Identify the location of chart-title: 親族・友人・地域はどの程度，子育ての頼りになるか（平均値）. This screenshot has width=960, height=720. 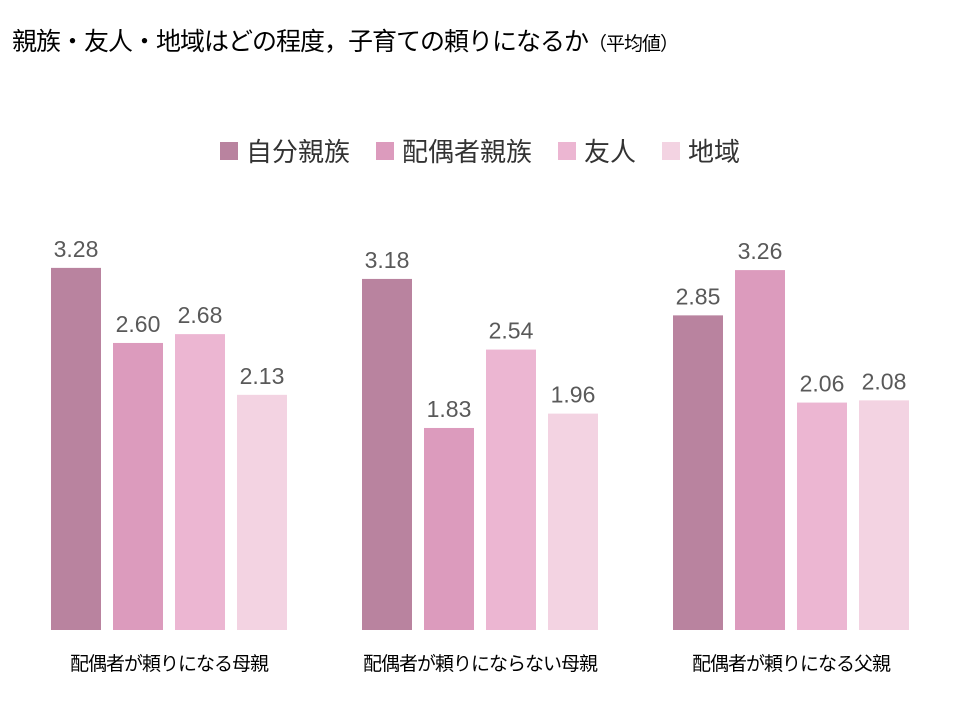
(345, 40).